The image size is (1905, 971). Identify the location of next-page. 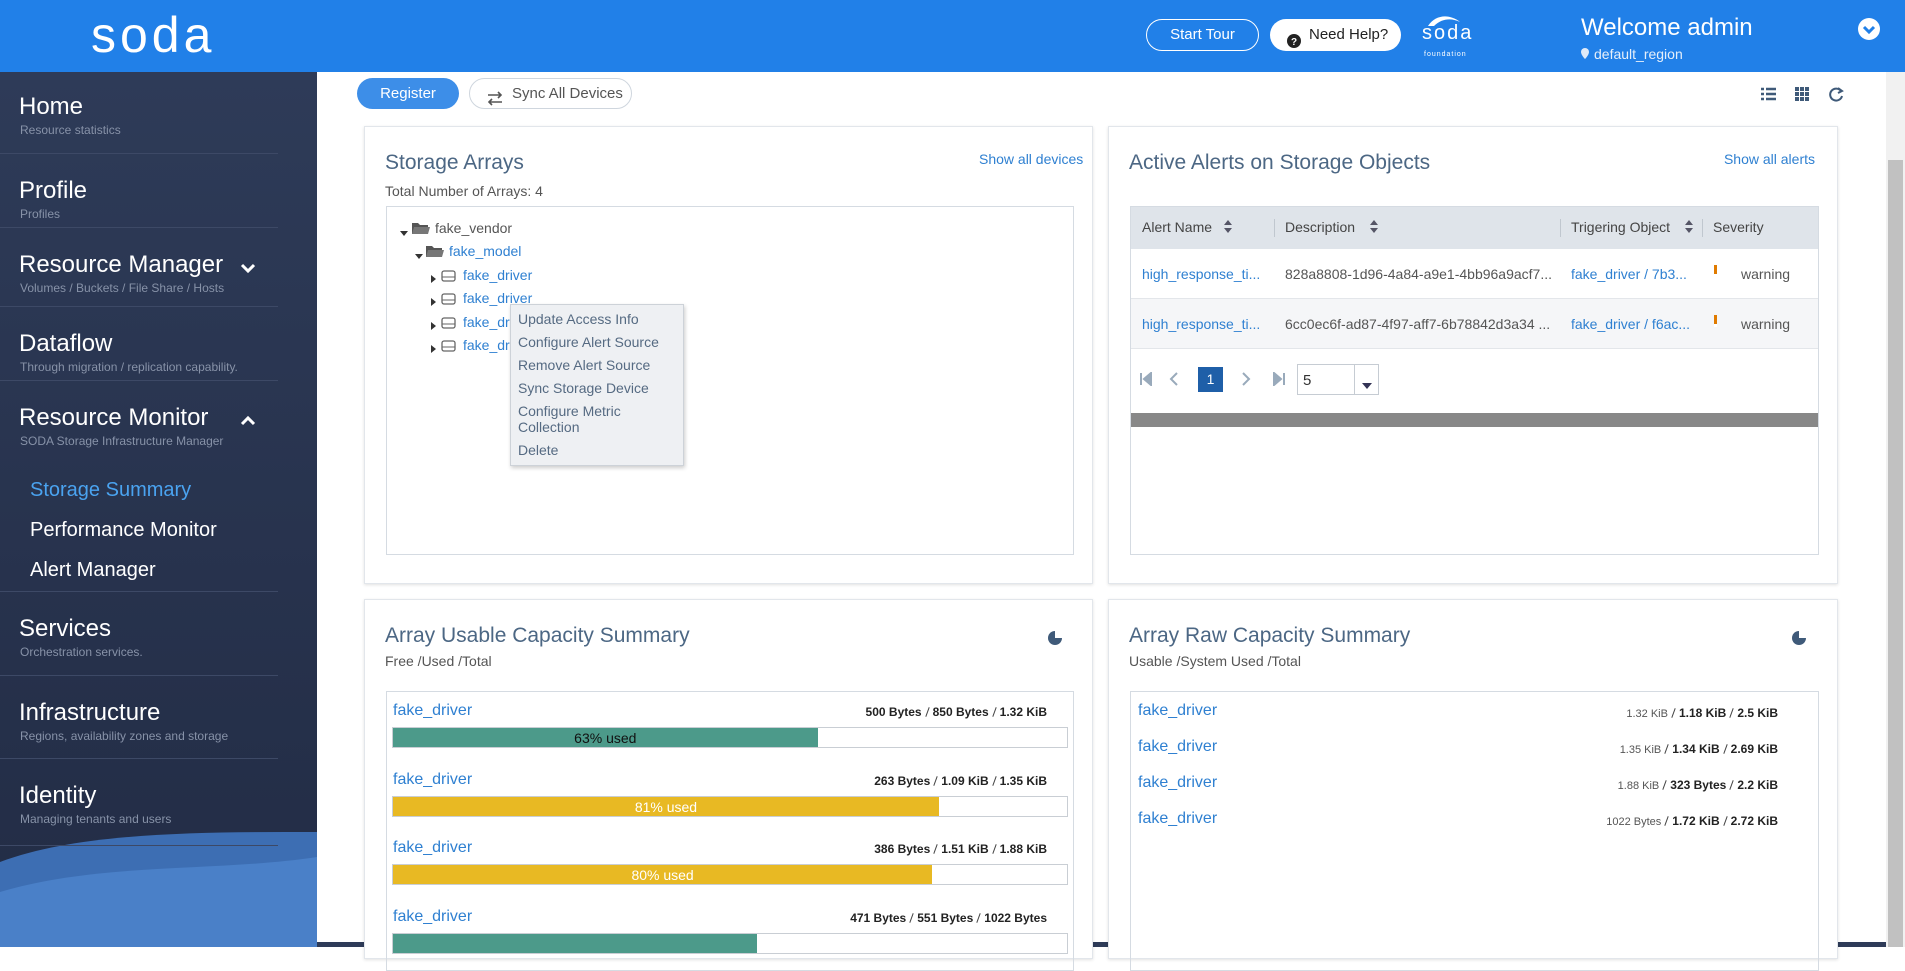
(1246, 381).